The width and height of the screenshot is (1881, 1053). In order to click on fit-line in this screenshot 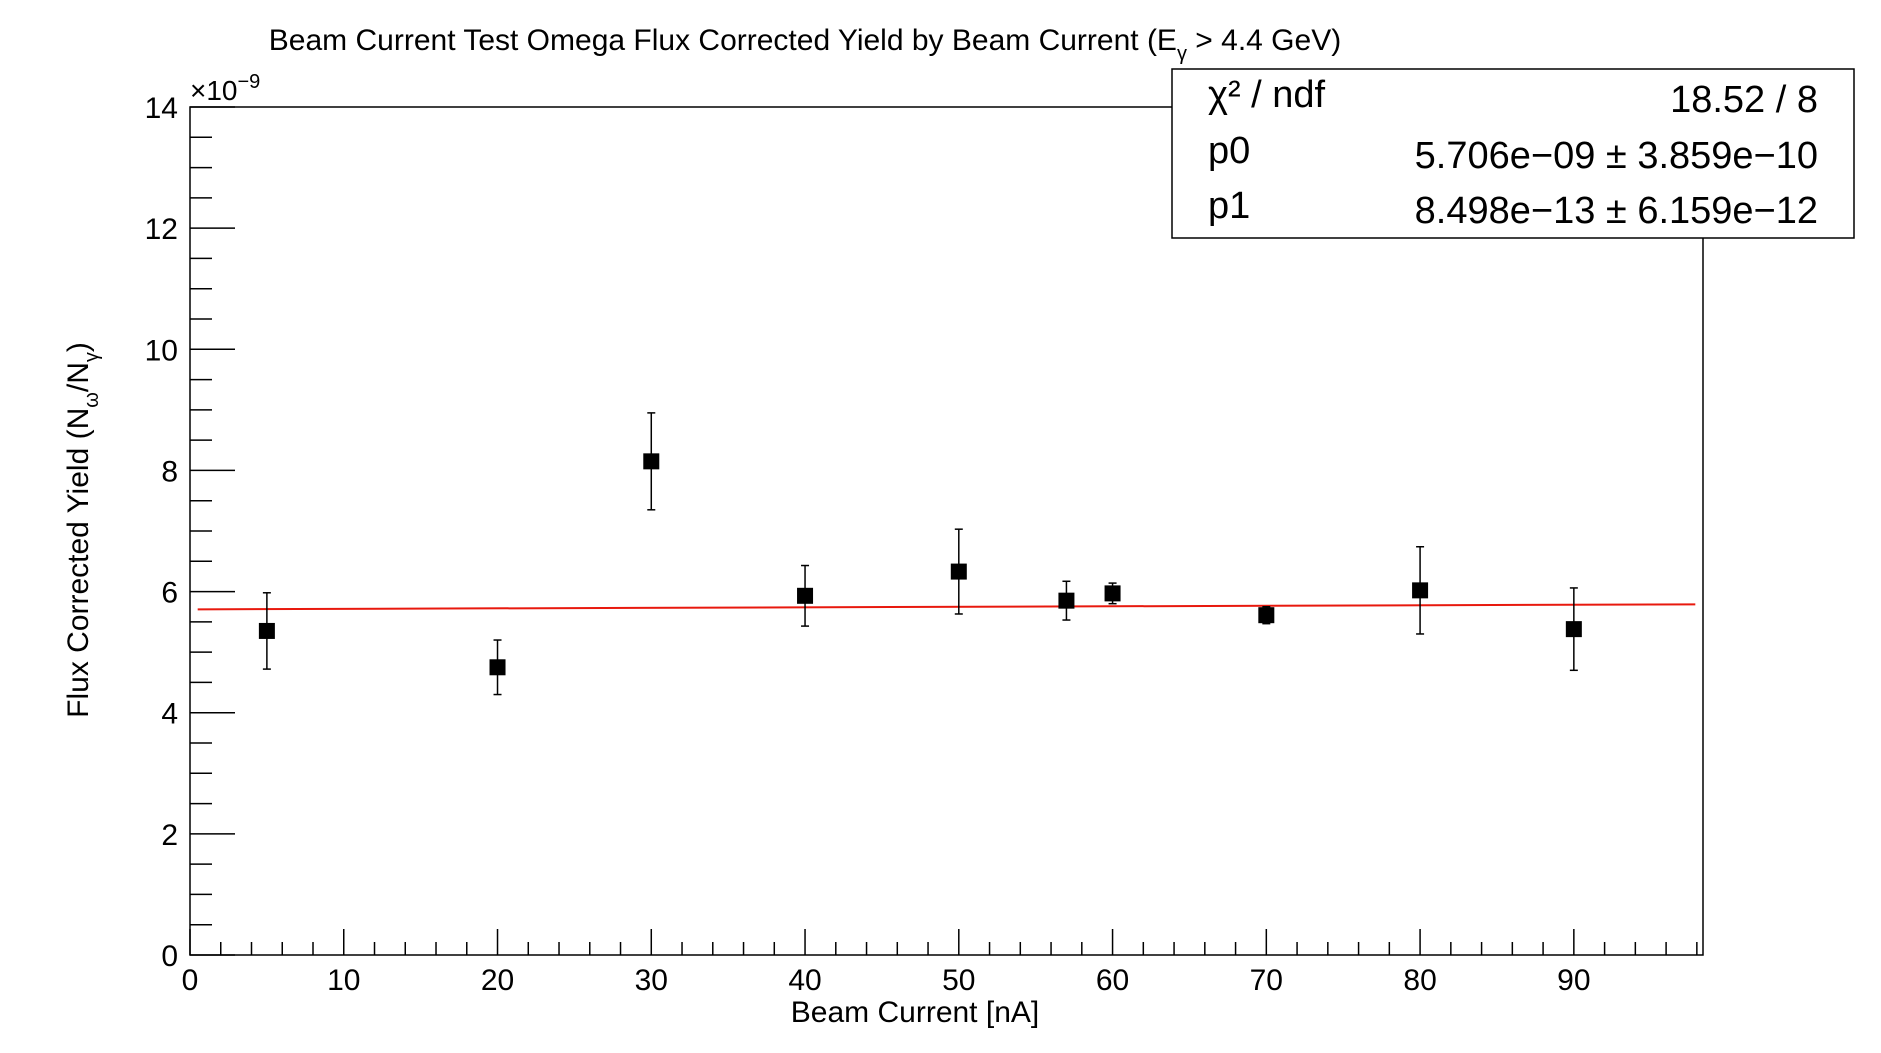, I will do `click(946, 607)`.